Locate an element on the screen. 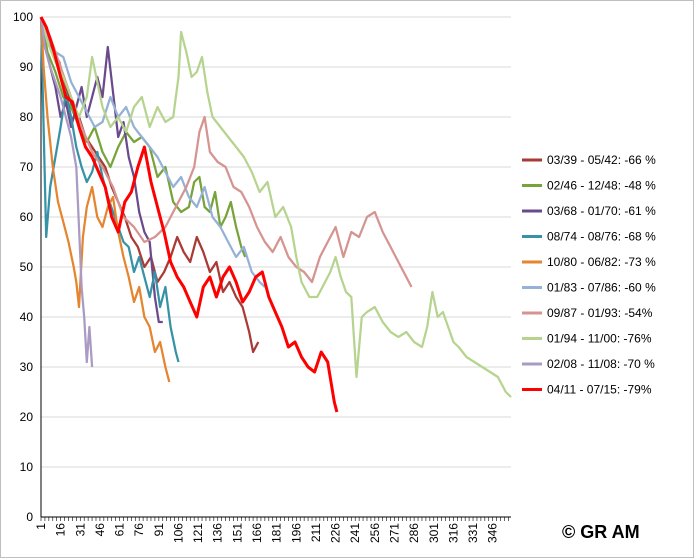 The width and height of the screenshot is (694, 558). x-tick-label: 196 is located at coordinates (296, 533).